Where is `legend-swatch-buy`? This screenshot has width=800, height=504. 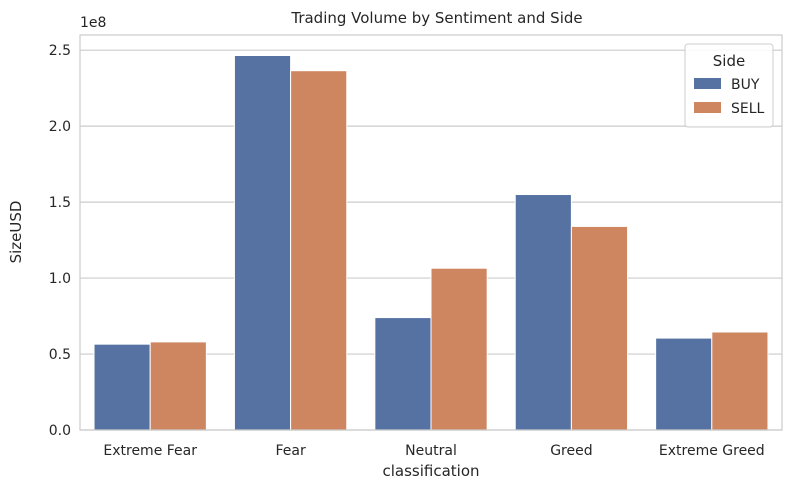
legend-swatch-buy is located at coordinates (707, 83).